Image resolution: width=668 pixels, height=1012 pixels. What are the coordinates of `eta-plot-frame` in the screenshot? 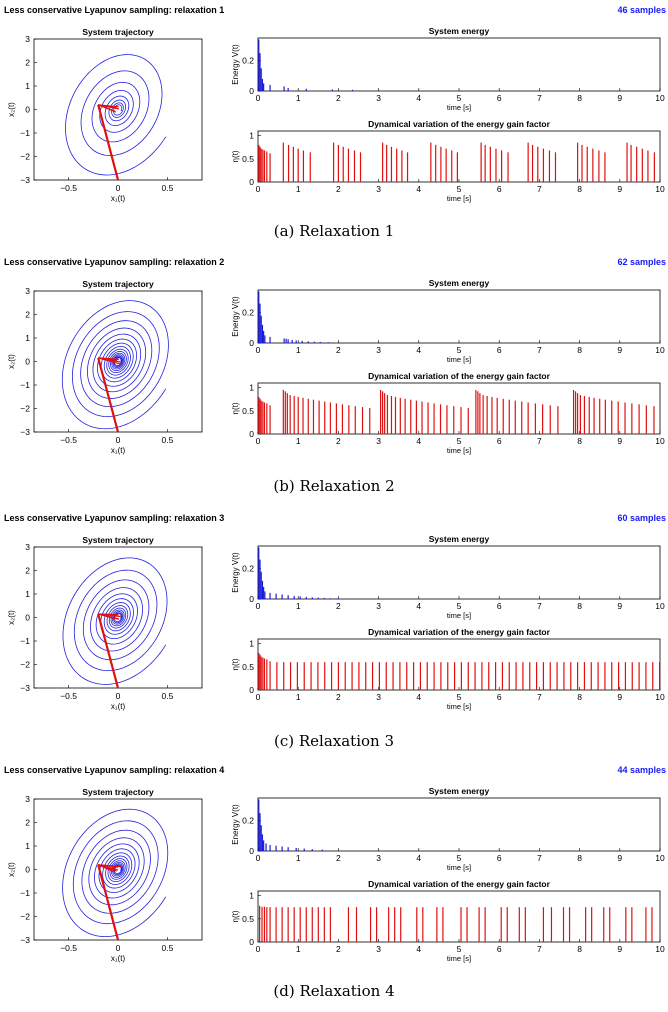 It's located at (459, 156).